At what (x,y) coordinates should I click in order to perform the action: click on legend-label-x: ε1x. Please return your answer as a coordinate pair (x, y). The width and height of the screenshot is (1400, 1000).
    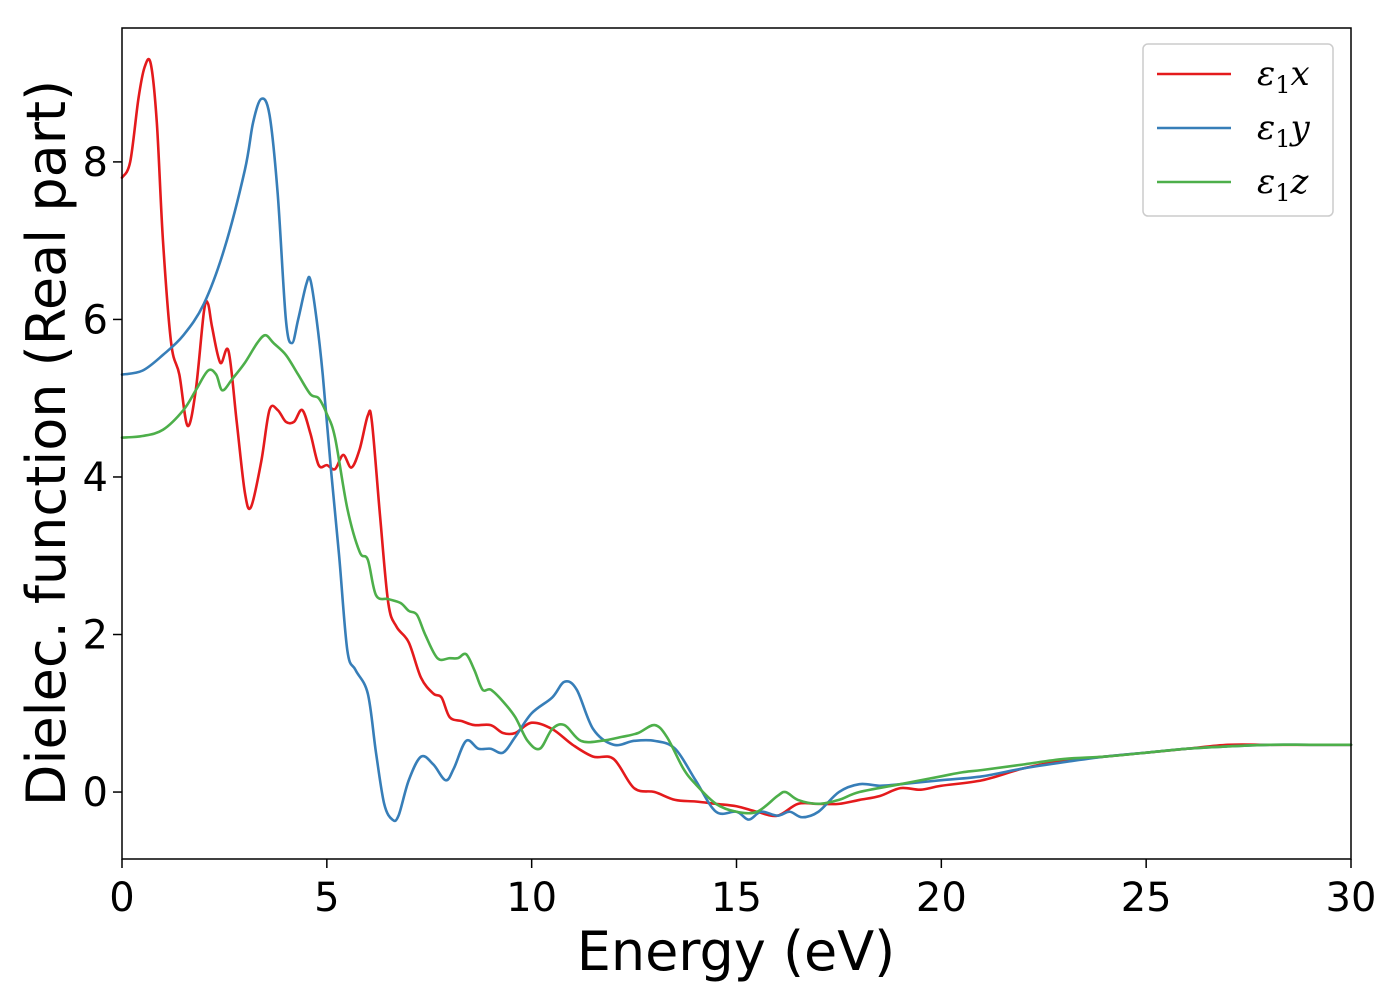
    Looking at the image, I should click on (1283, 76).